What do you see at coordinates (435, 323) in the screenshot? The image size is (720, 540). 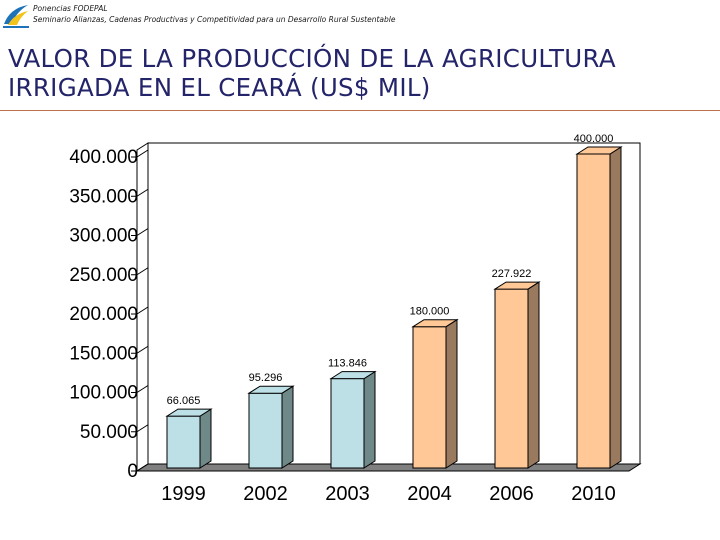 I see `bar-top-2004` at bounding box center [435, 323].